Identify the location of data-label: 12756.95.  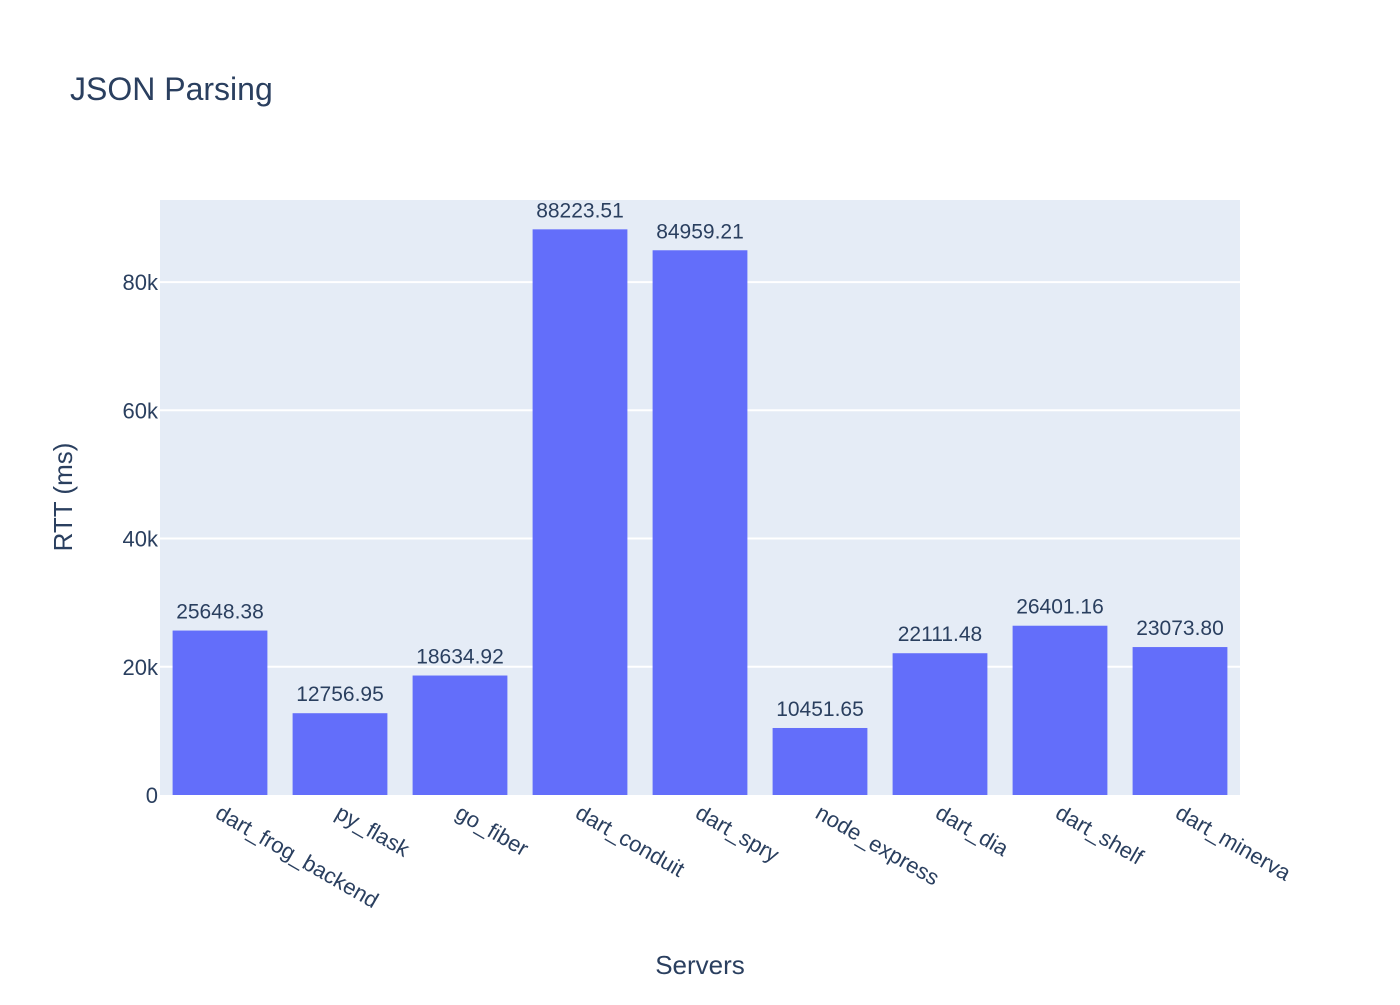
(340, 694).